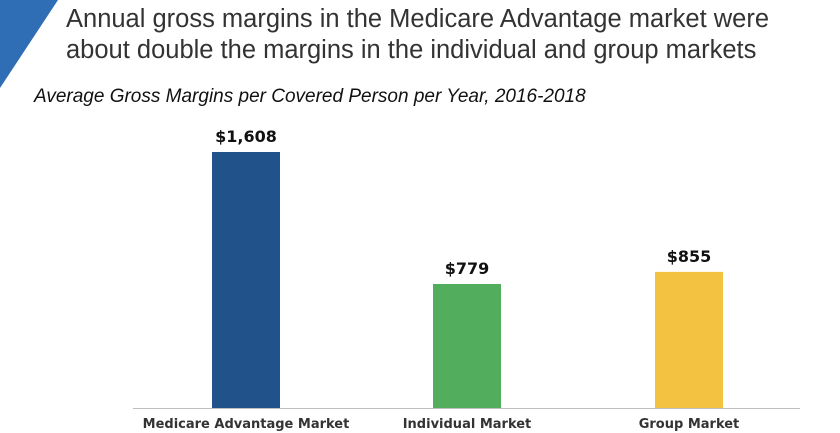  I want to click on category-label: Individual Market, so click(467, 424).